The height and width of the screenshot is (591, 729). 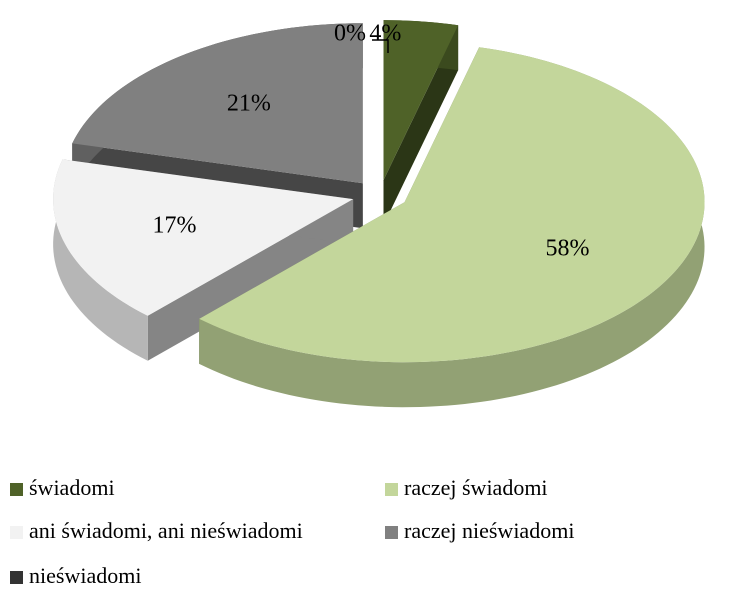 I want to click on legend-label: świadomi, so click(x=72, y=487).